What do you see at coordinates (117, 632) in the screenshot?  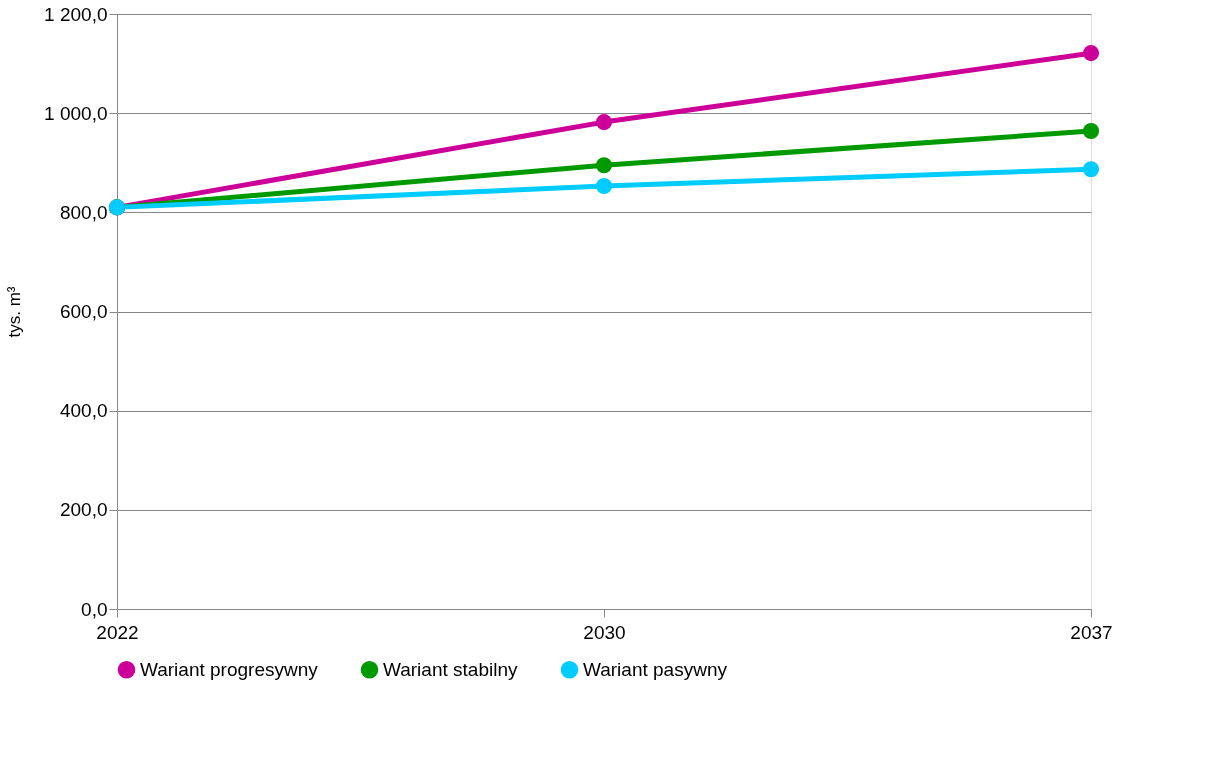 I see `x-tick-label: 2022` at bounding box center [117, 632].